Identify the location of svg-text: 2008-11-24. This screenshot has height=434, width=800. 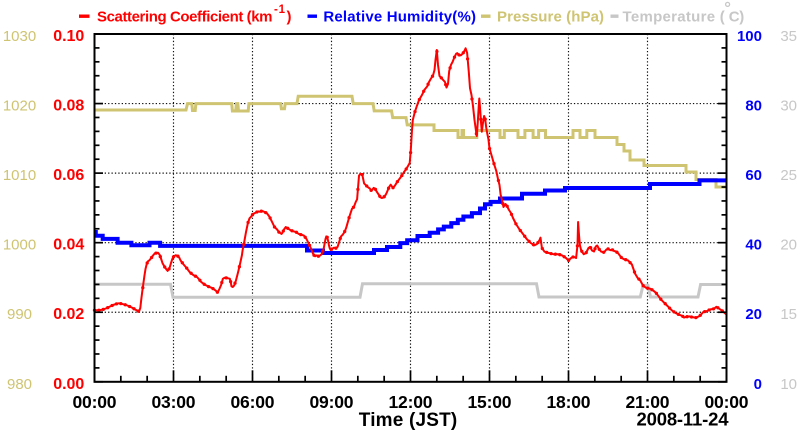
(683, 419).